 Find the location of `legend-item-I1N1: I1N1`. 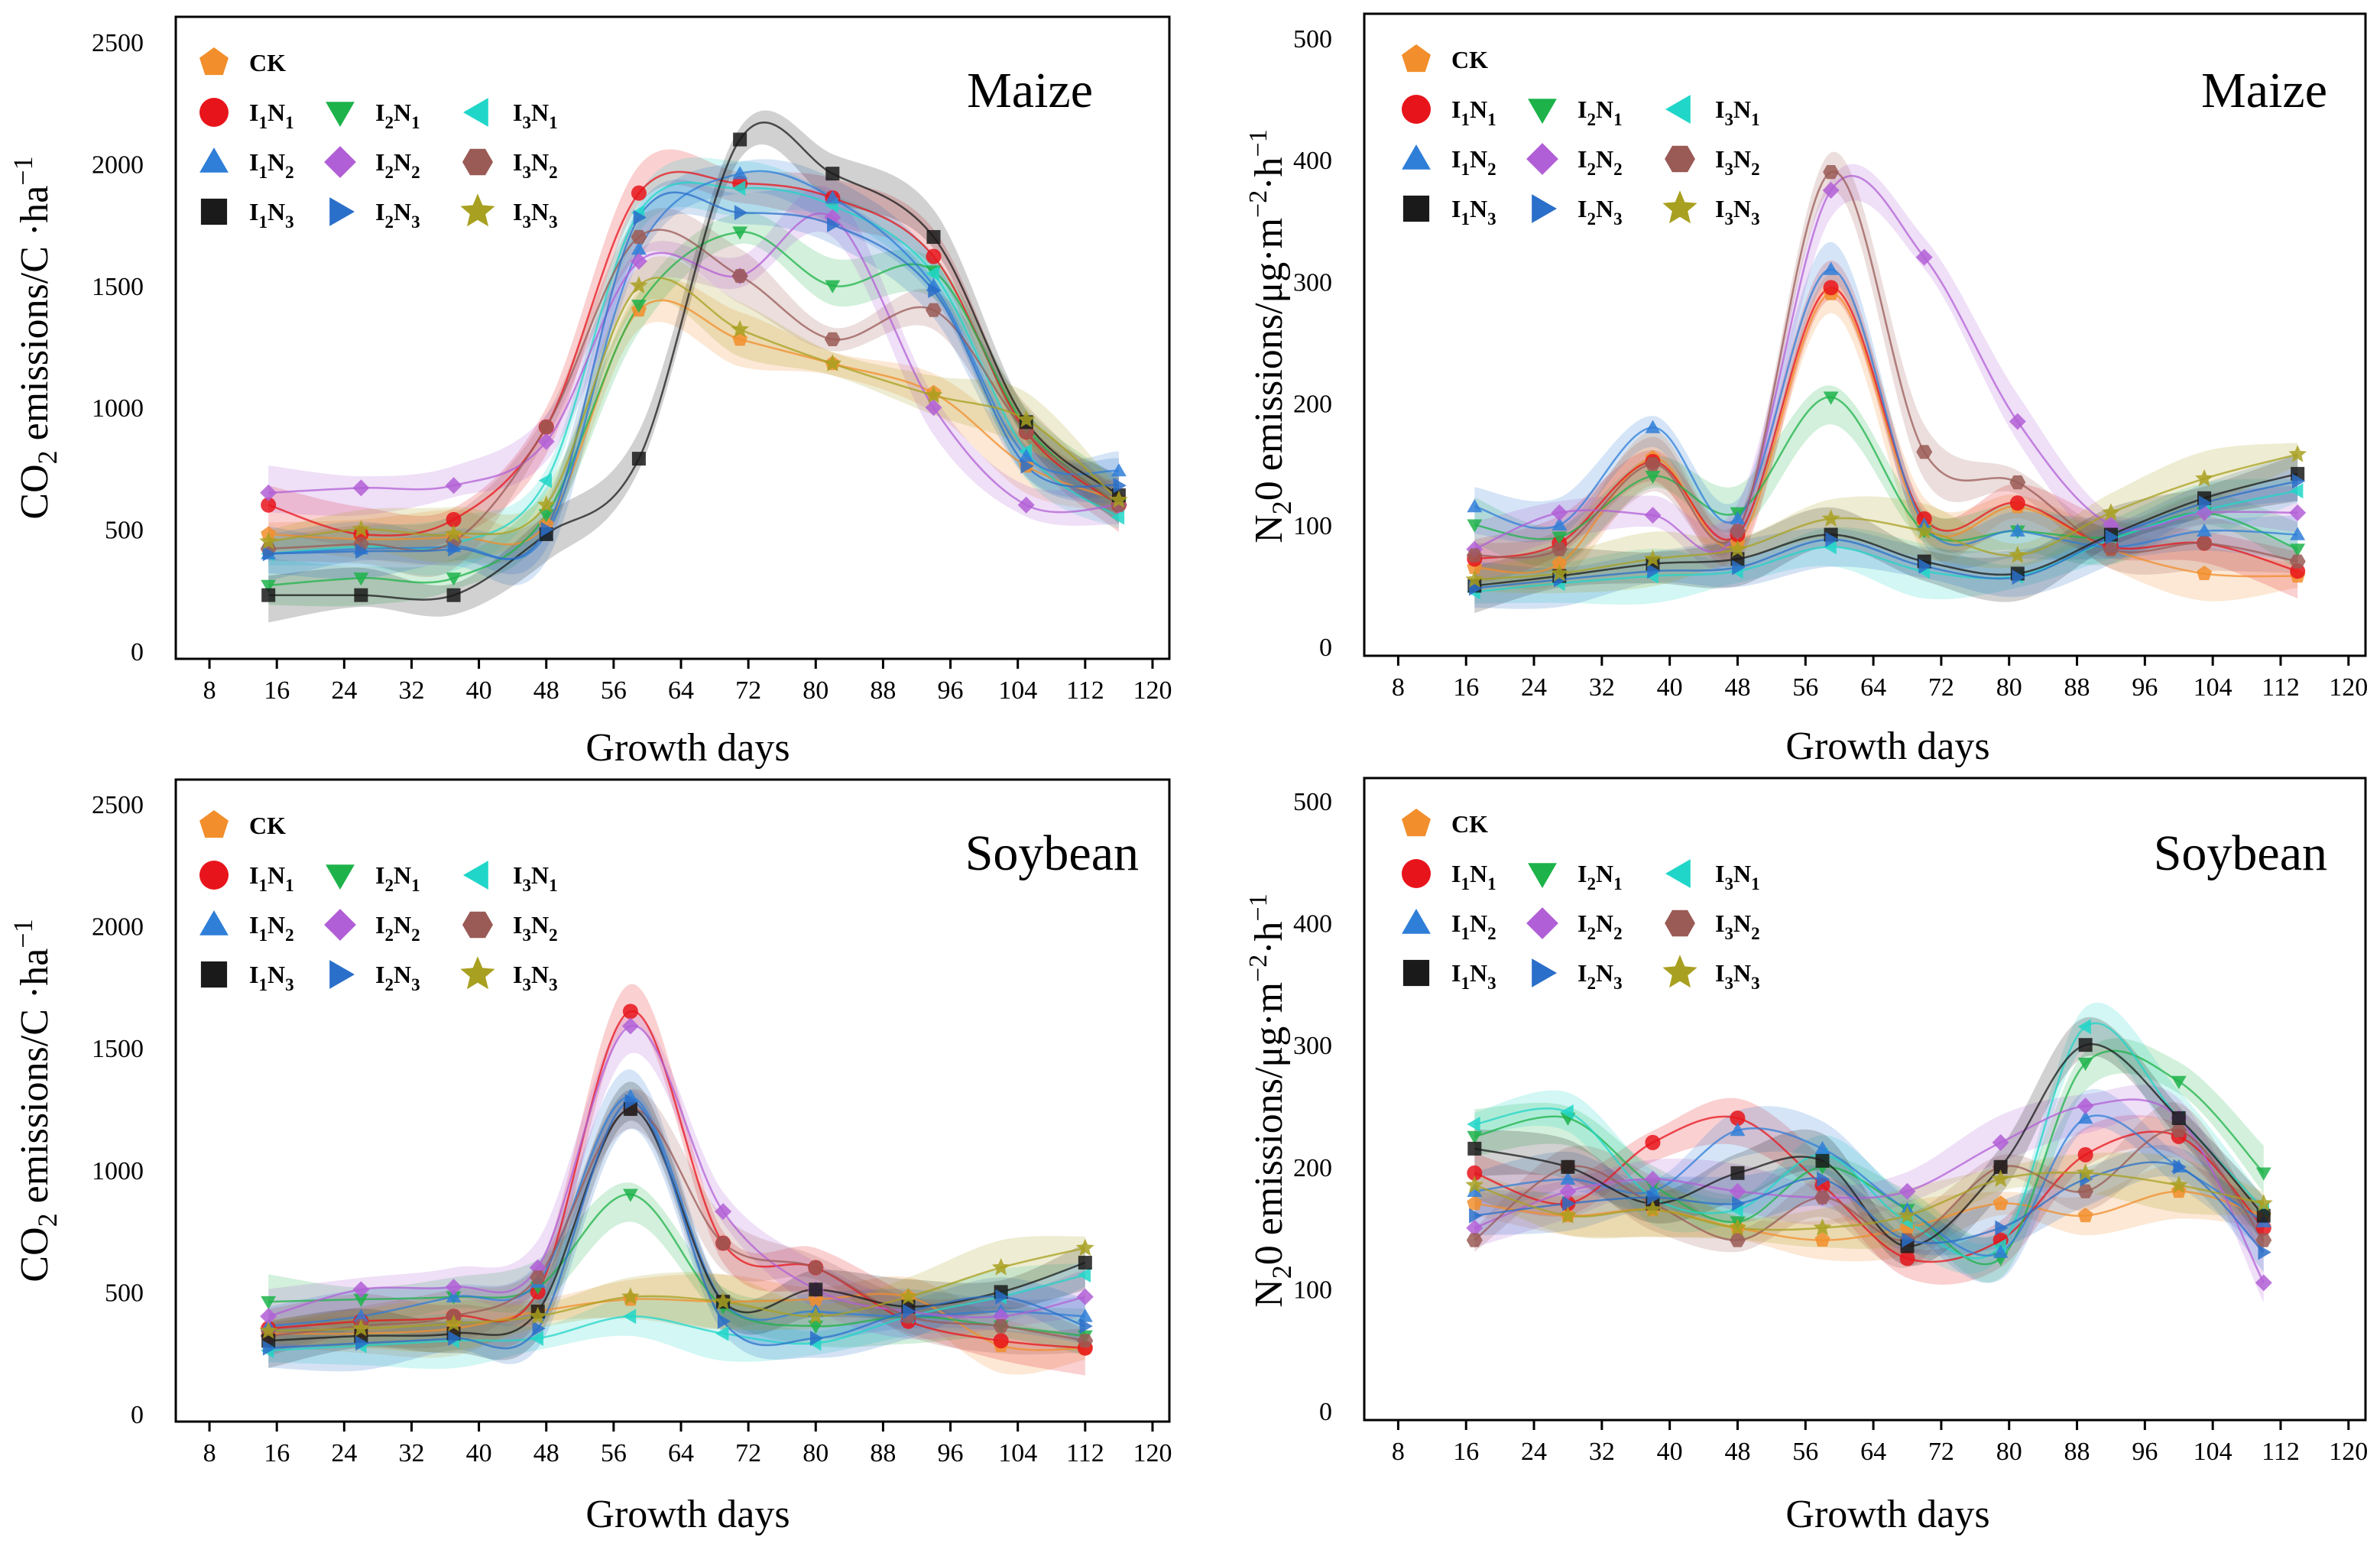

legend-item-I1N1: I1N1 is located at coordinates (247, 878).